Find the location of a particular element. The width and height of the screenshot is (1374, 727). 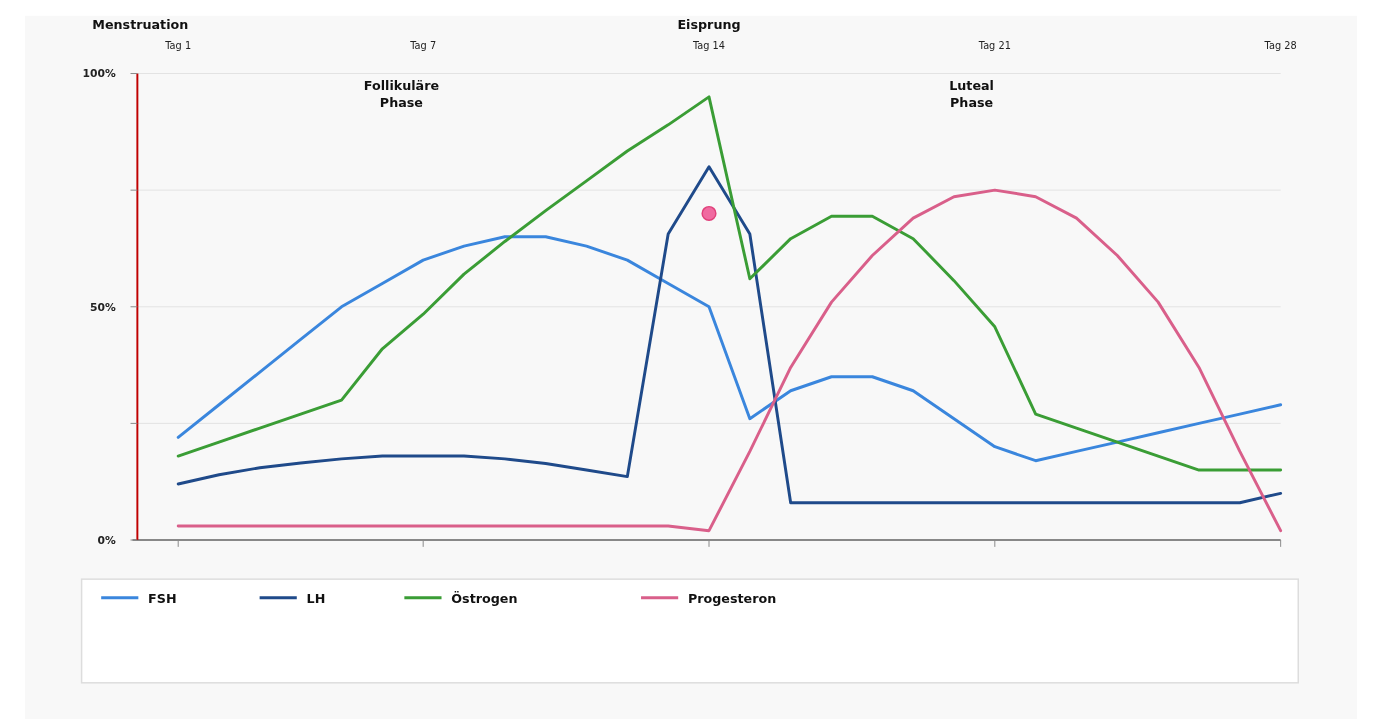

x-tick-label: Tag 7 is located at coordinates (423, 46).